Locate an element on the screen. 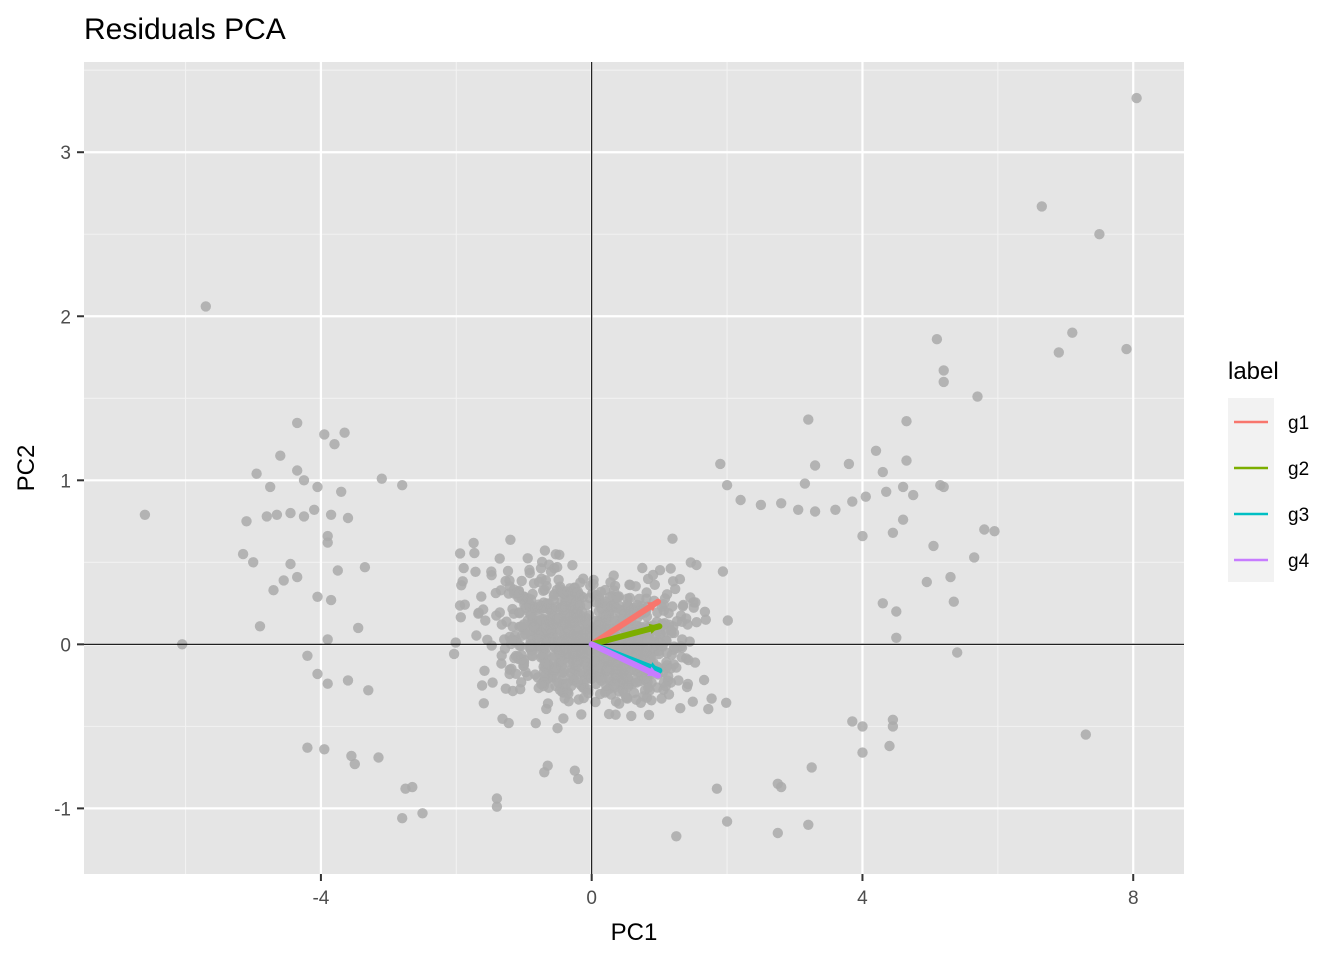 The height and width of the screenshot is (960, 1344). arrow-g2 is located at coordinates (625, 635).